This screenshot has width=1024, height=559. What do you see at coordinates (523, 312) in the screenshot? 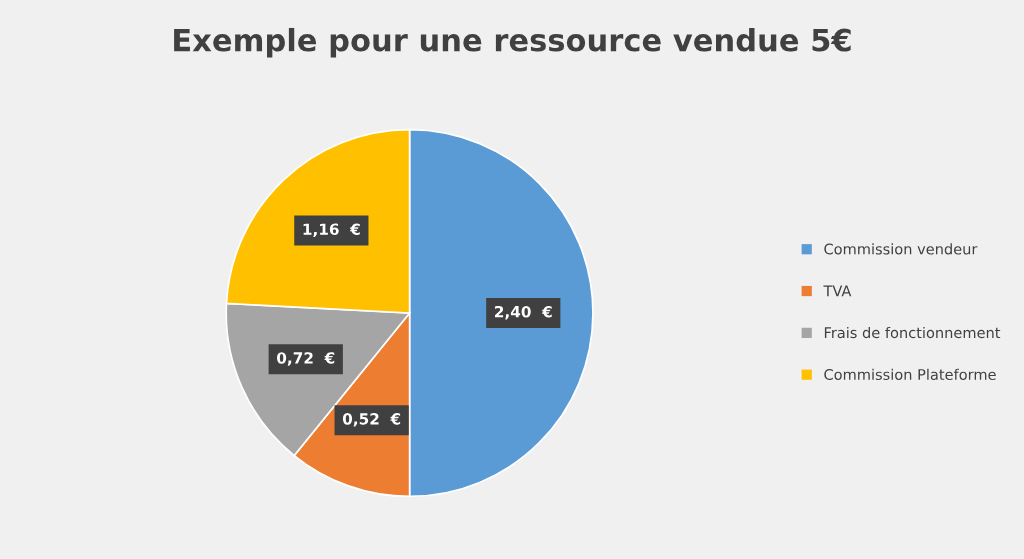
I see `data-label: 2,40 €` at bounding box center [523, 312].